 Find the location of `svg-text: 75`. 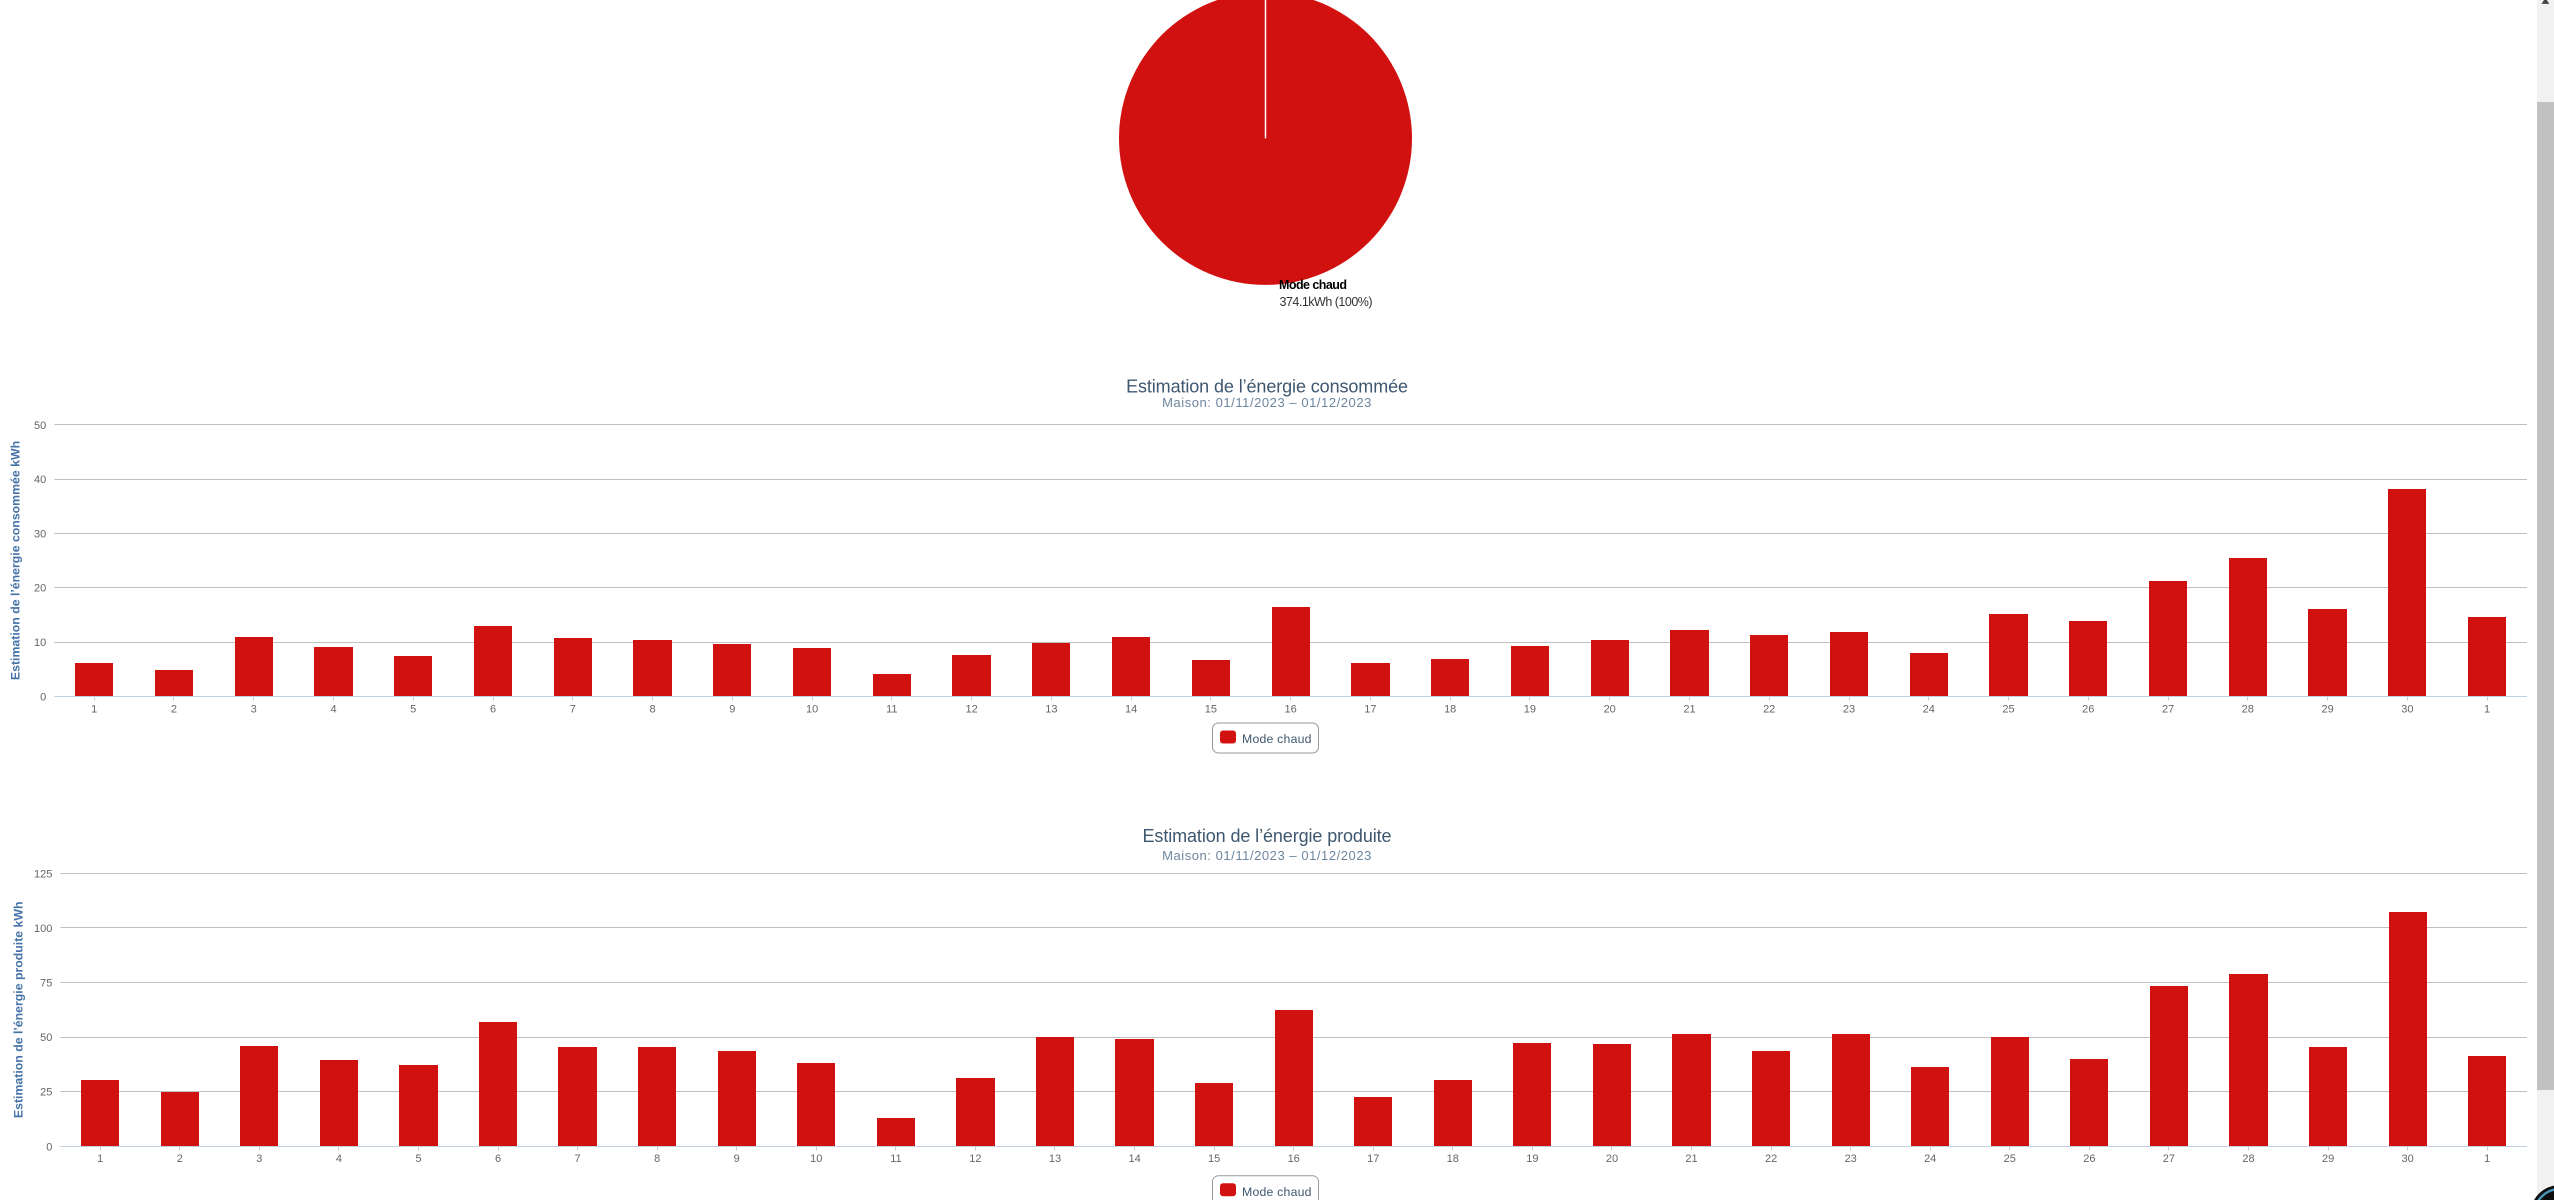

svg-text: 75 is located at coordinates (46, 984).